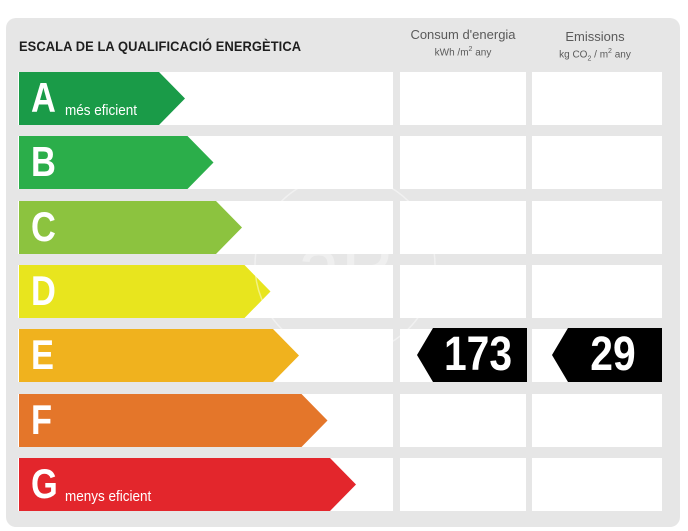  What do you see at coordinates (130, 227) in the screenshot?
I see `rating-arrow-c: C` at bounding box center [130, 227].